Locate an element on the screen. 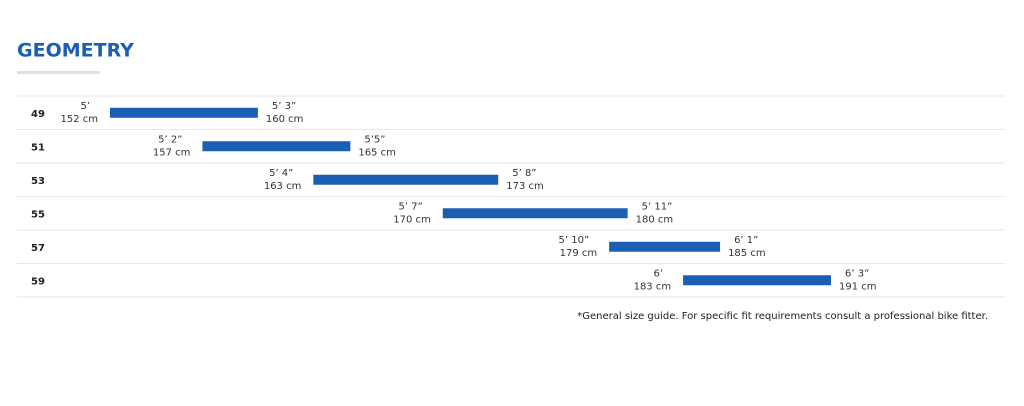  low-metric: 170 cm is located at coordinates (412, 219).